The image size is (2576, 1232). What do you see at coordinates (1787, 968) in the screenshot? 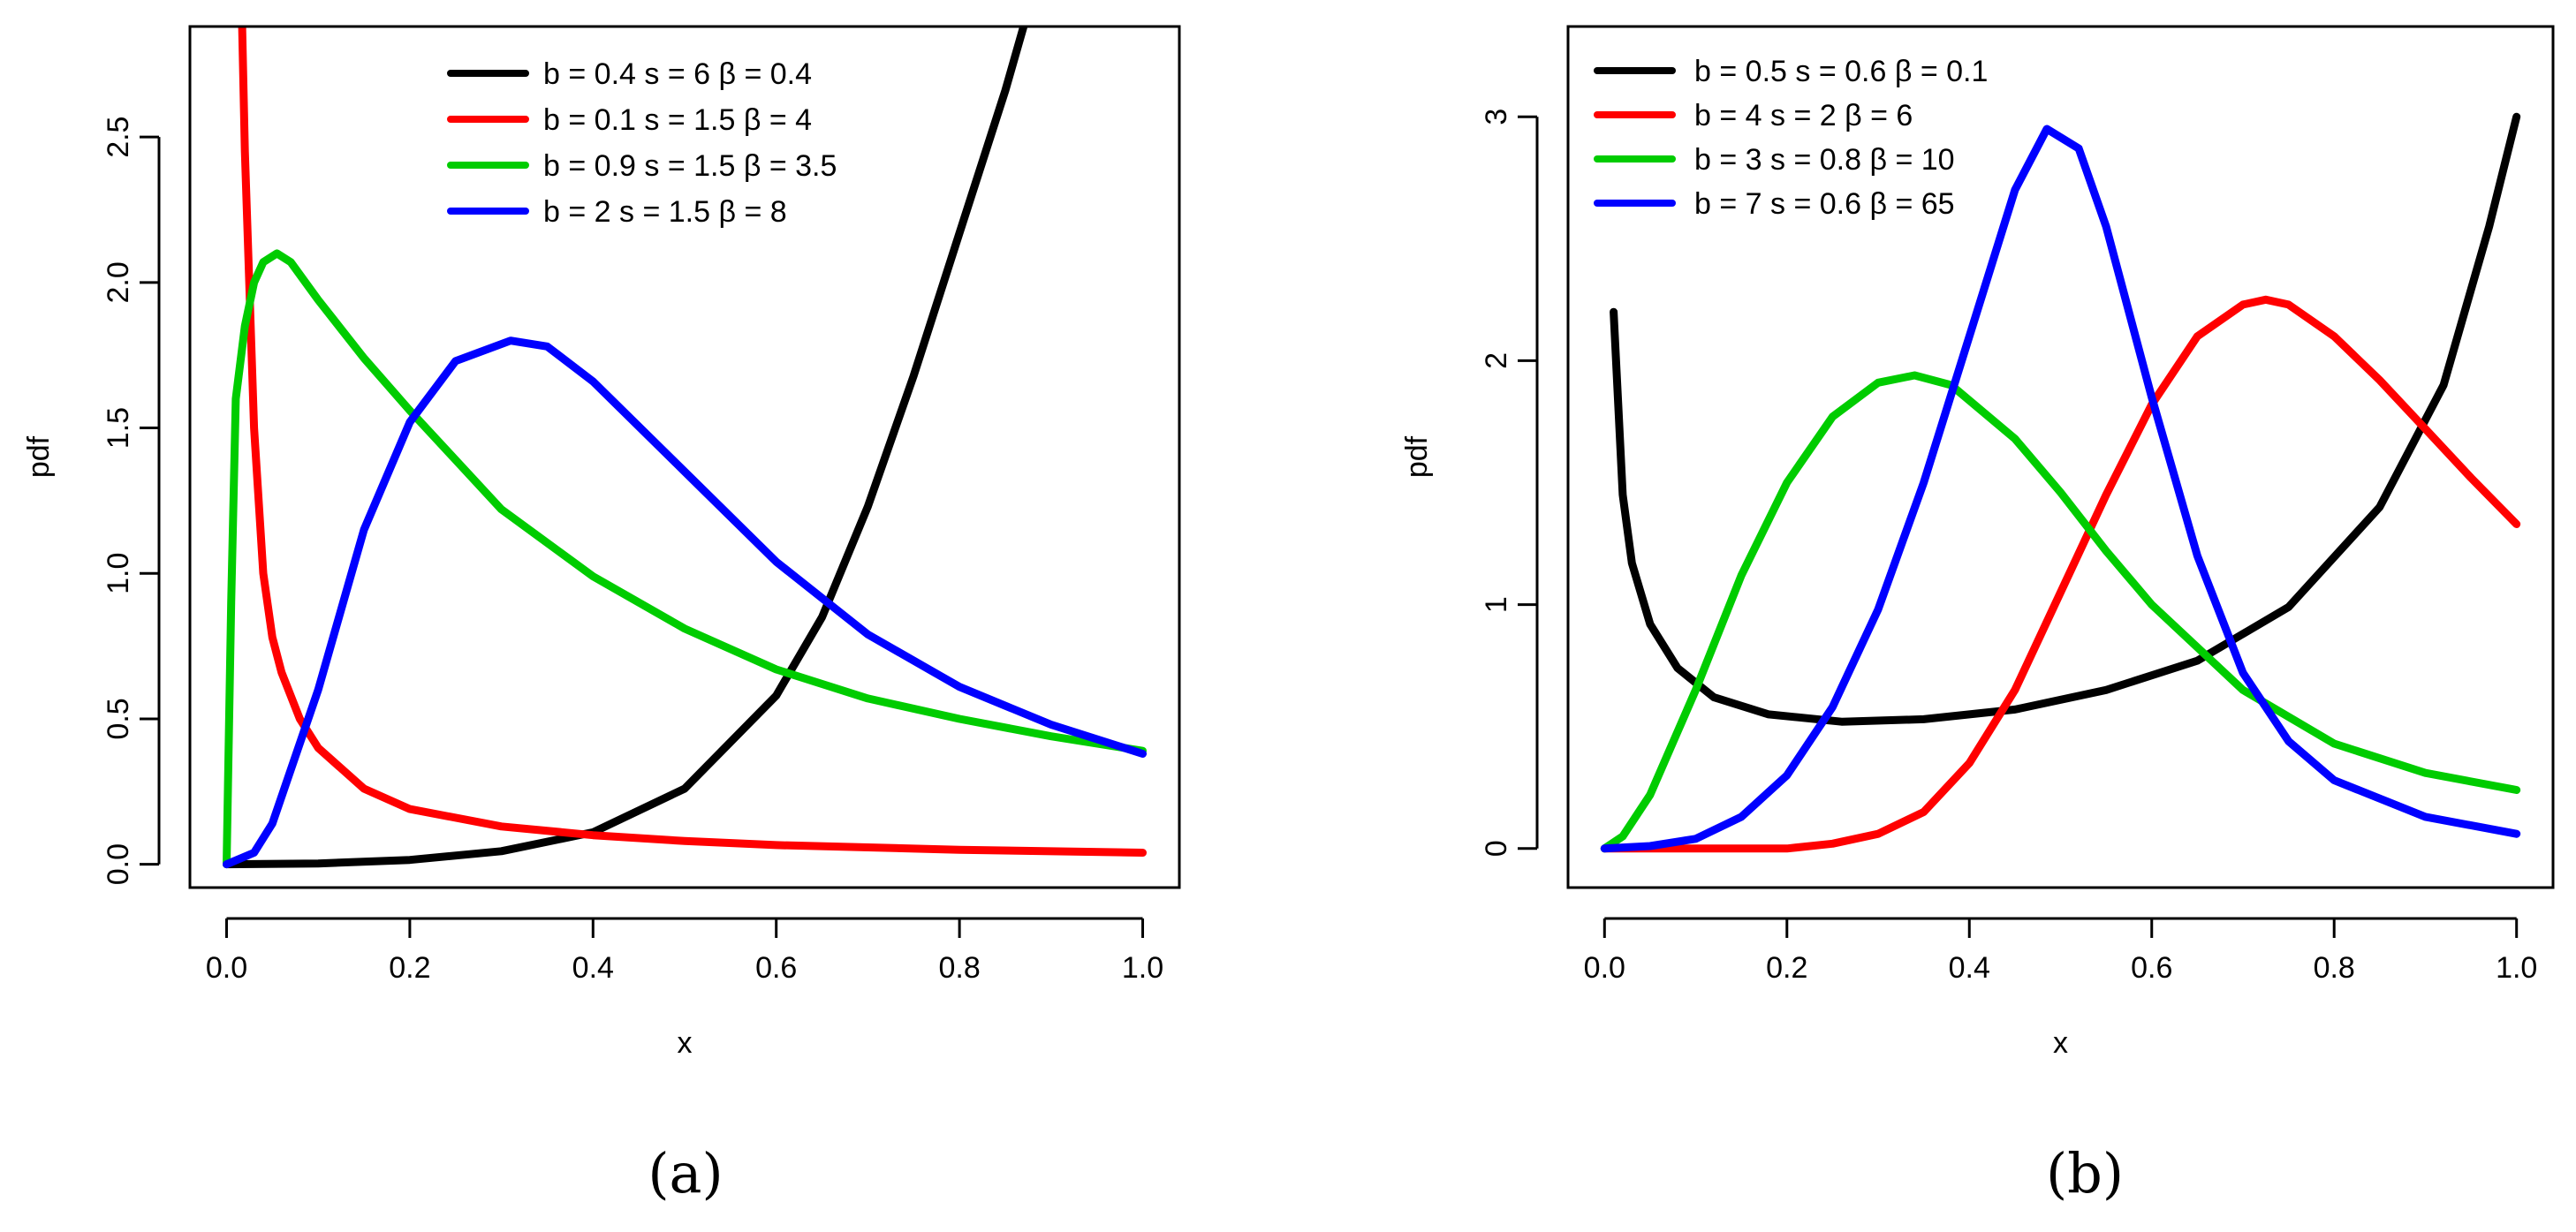
I see `x-tick-label-b: 0.2` at bounding box center [1787, 968].